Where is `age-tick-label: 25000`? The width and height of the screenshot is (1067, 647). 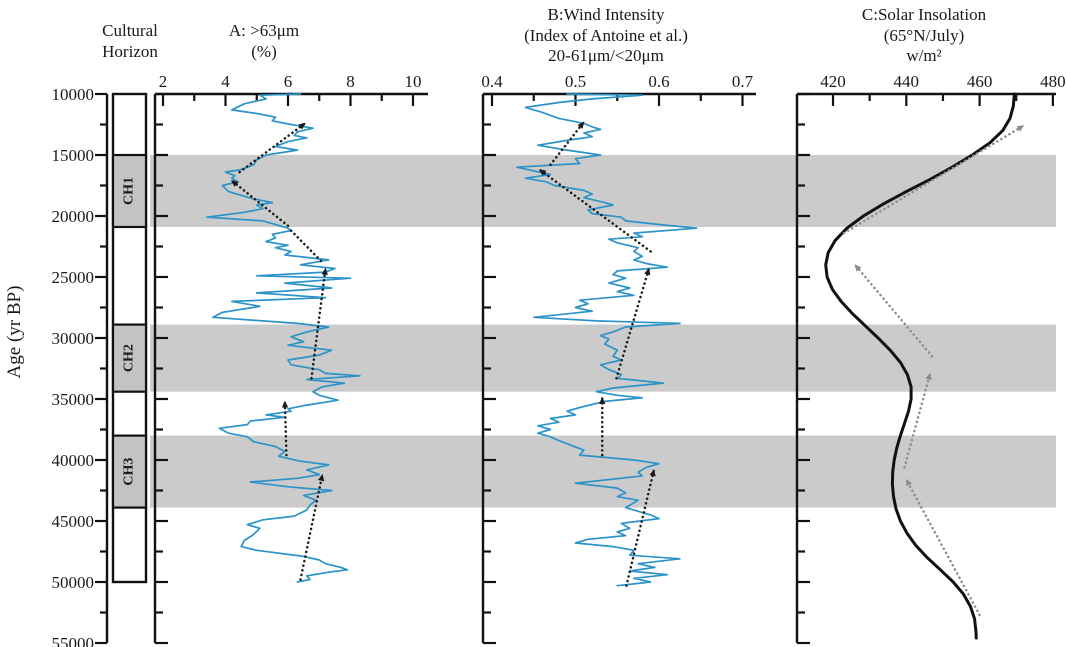
age-tick-label: 25000 is located at coordinates (73, 277).